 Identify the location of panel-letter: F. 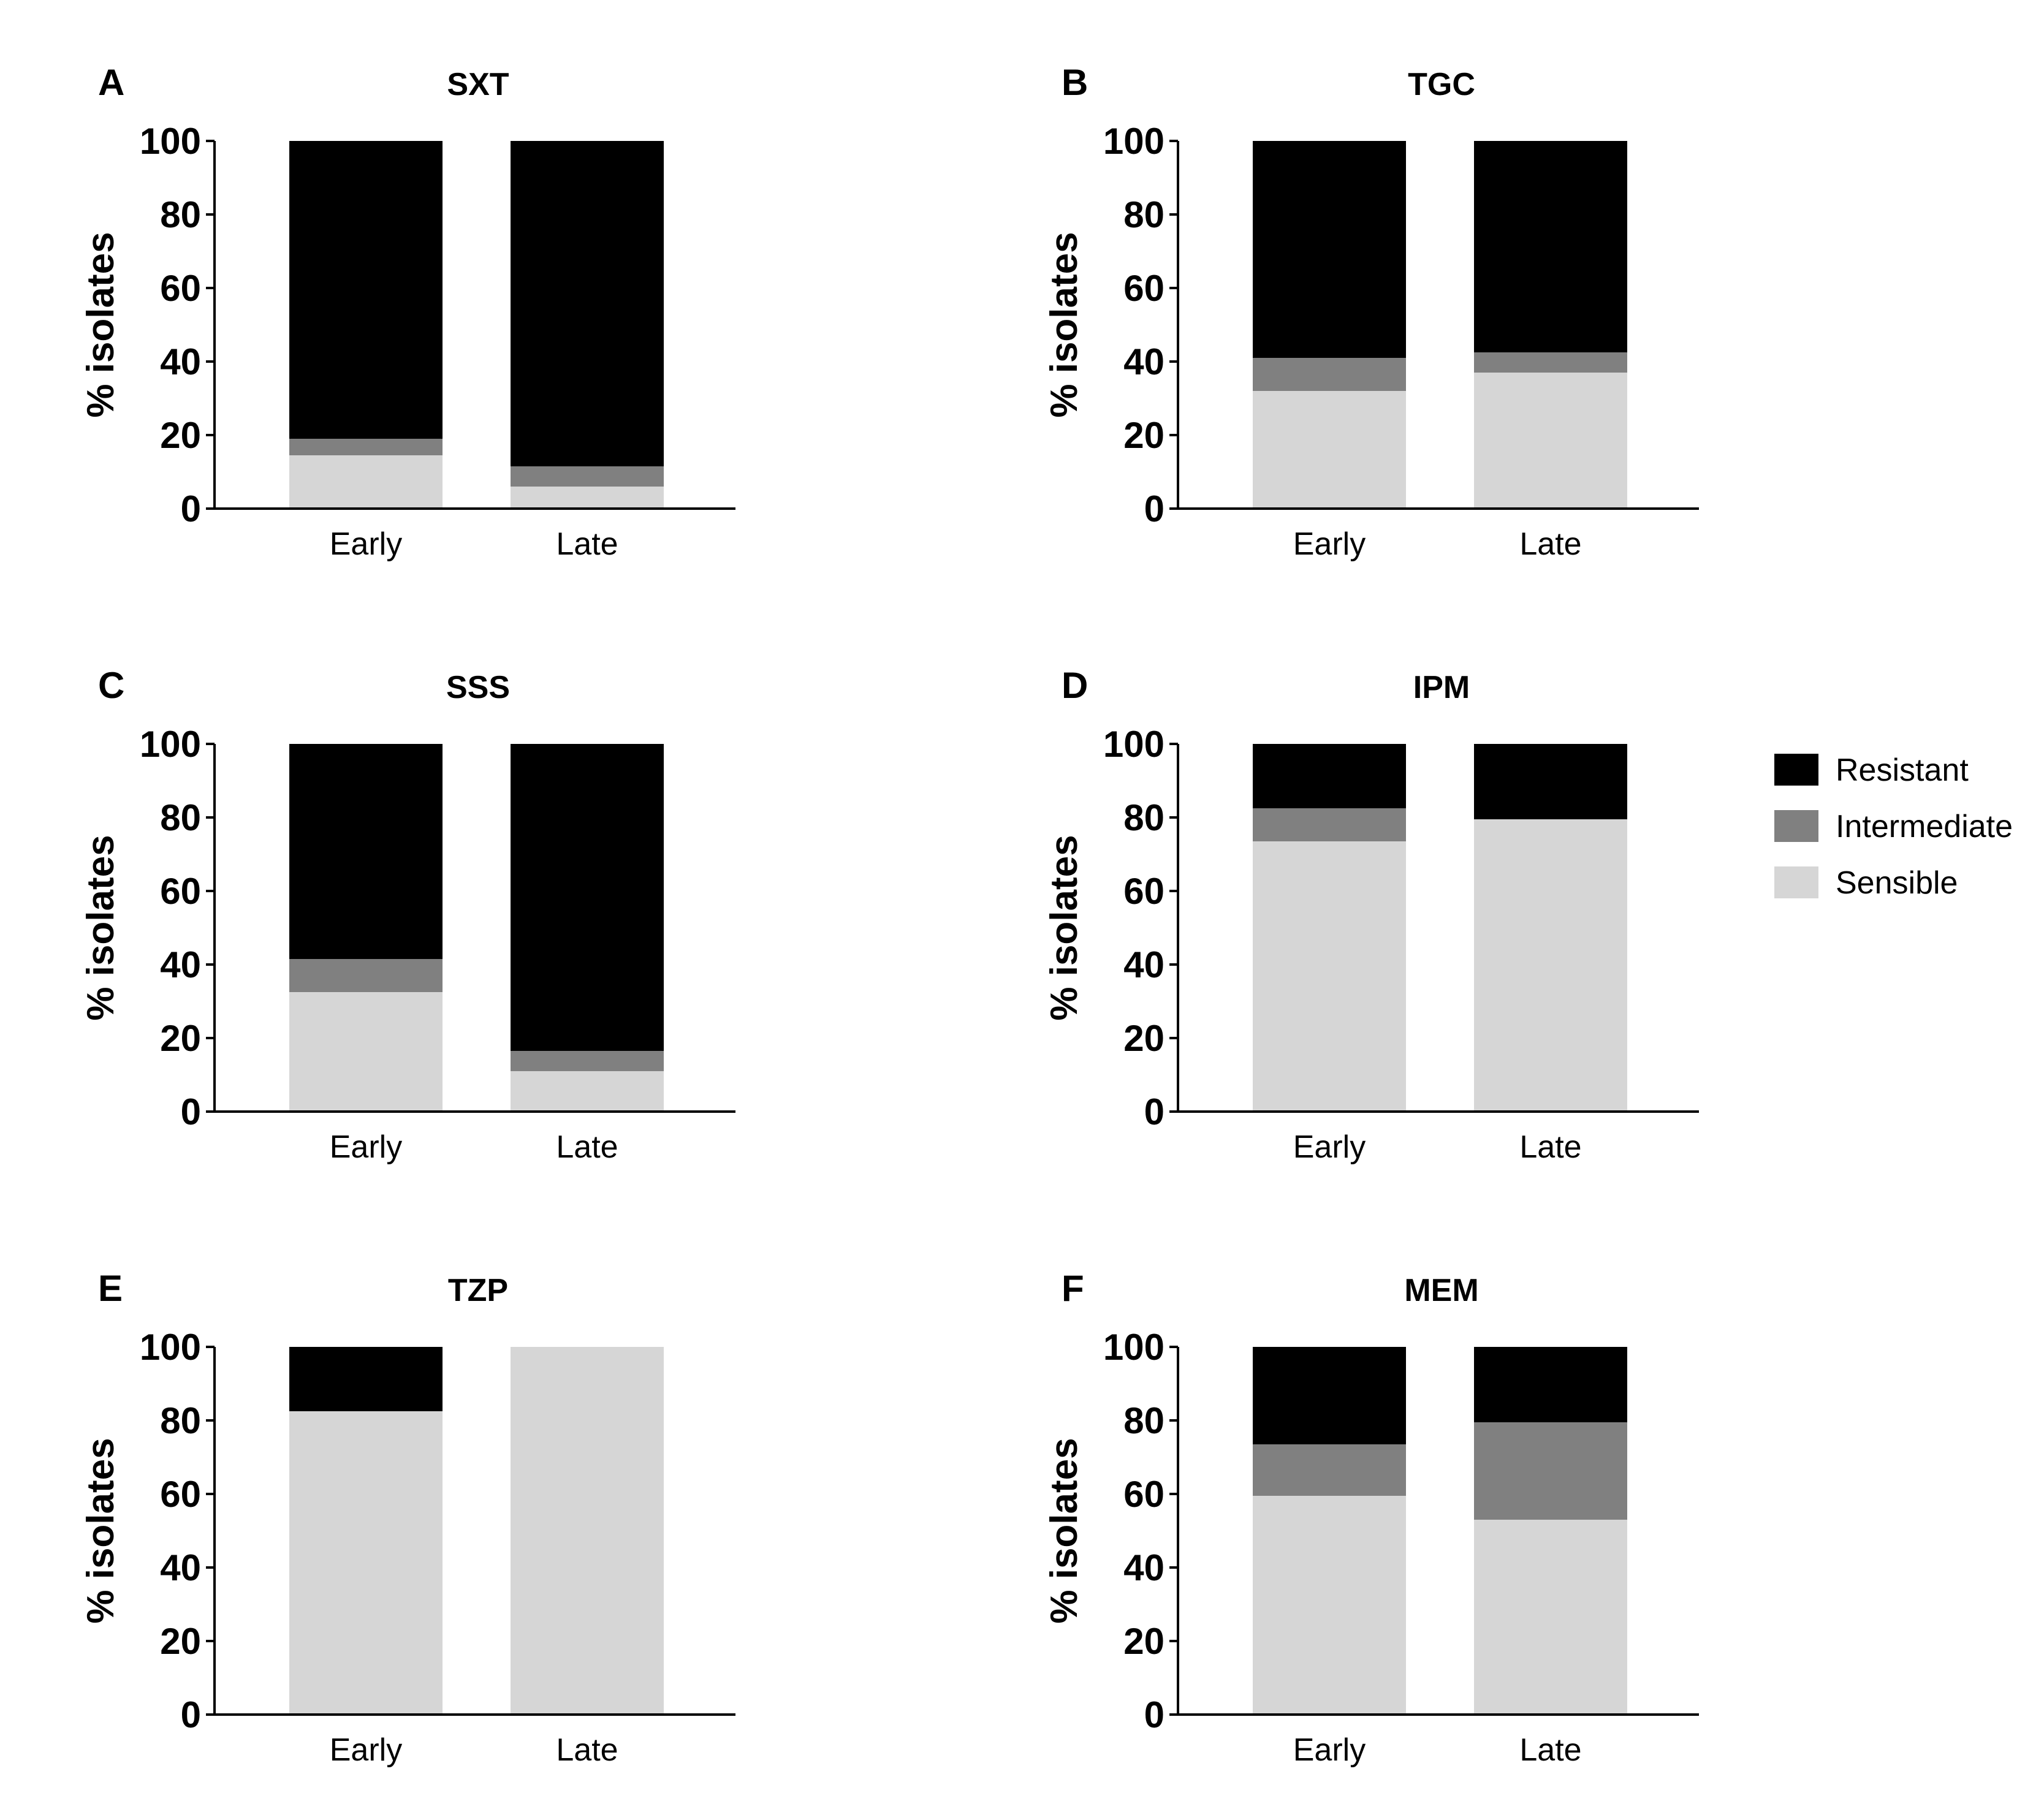
(1073, 1288).